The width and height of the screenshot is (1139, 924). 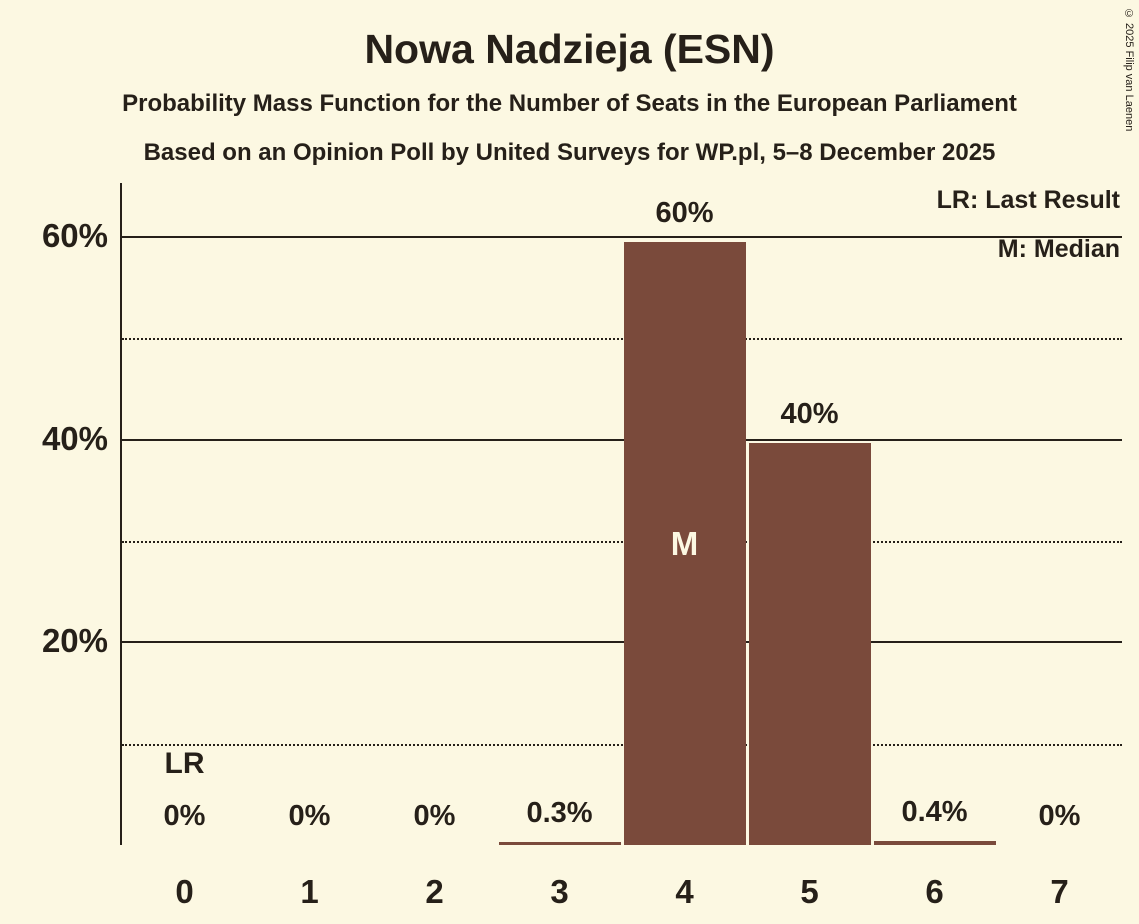 What do you see at coordinates (1129, 70) in the screenshot?
I see `copyright-notice: © 2025 Filip van Laenen` at bounding box center [1129, 70].